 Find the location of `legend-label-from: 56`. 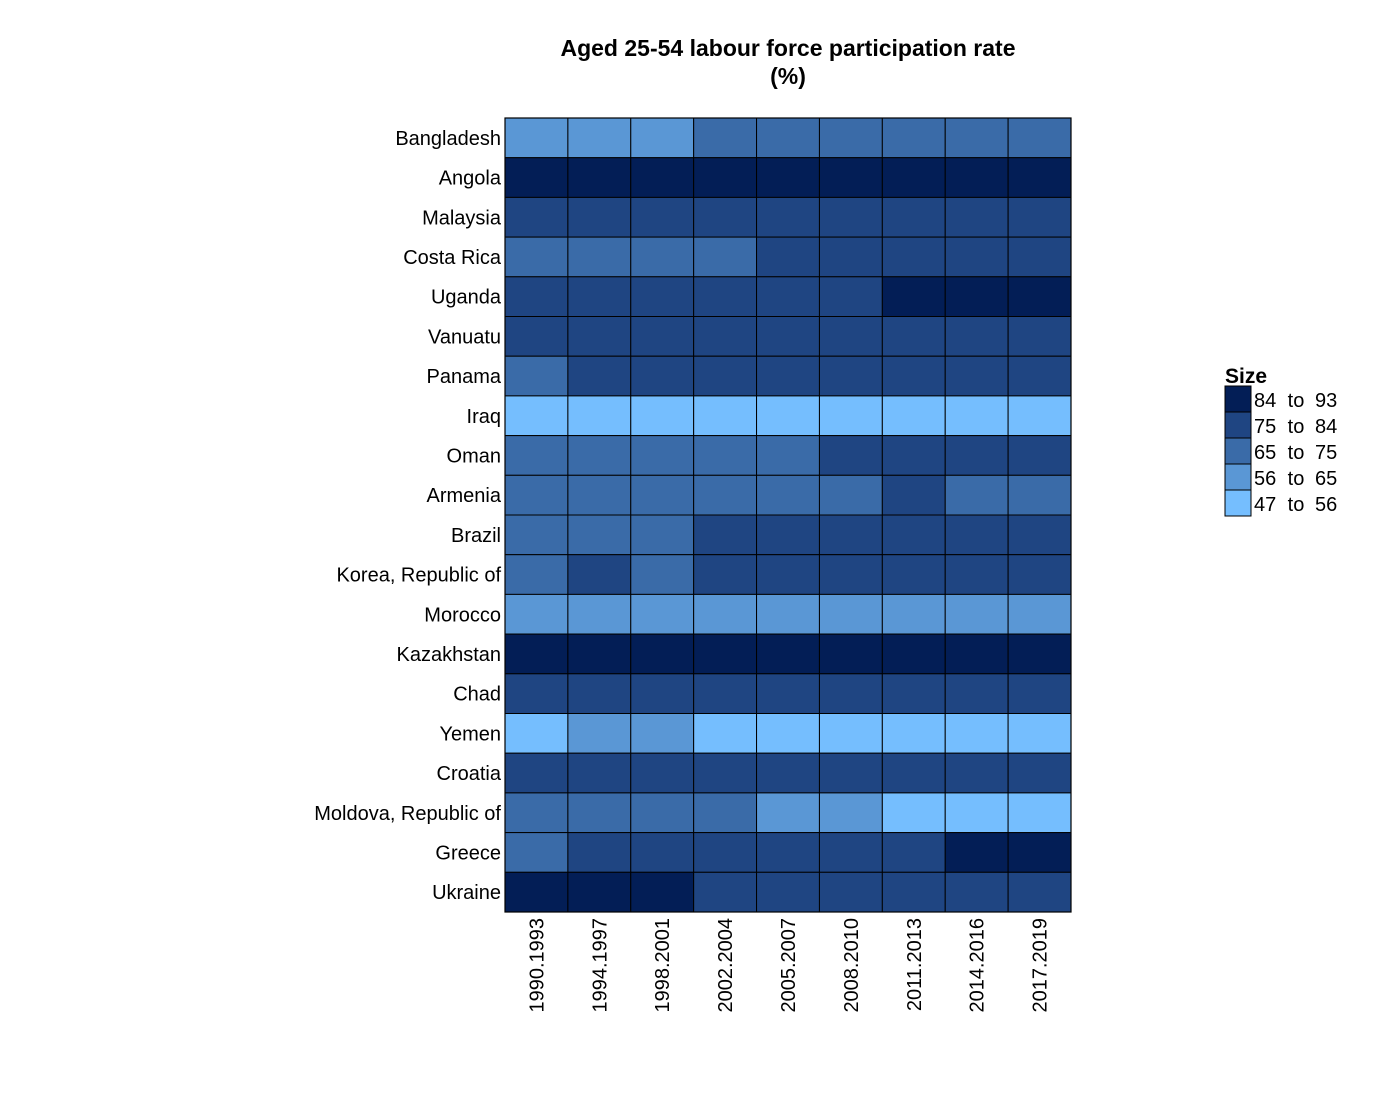

legend-label-from: 56 is located at coordinates (1265, 479).